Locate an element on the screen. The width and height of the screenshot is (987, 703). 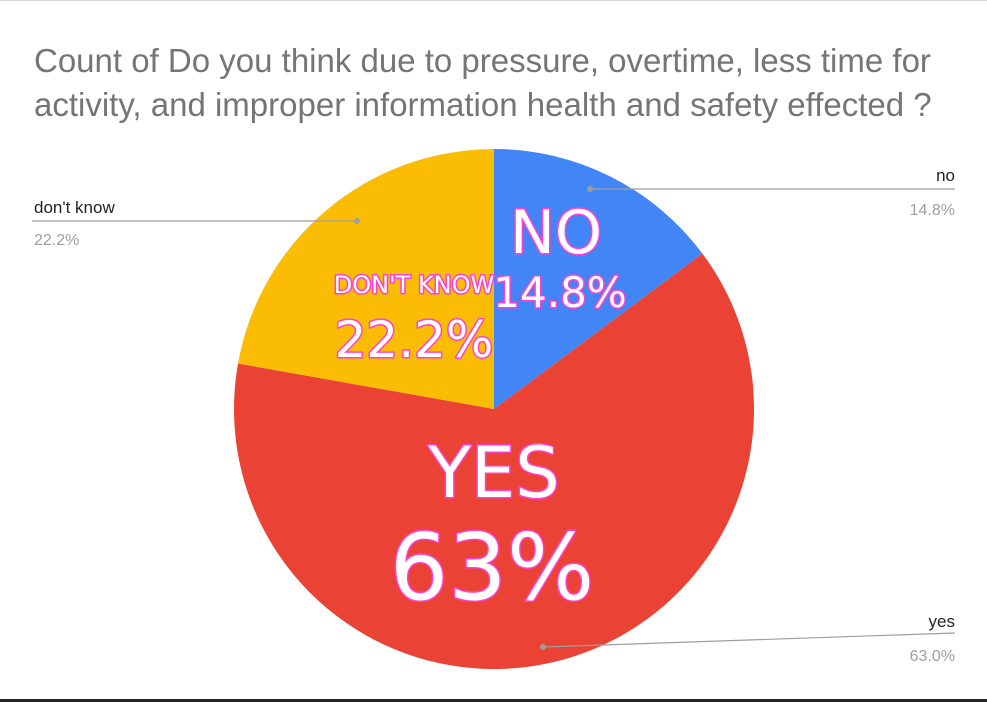
percent-label-no: 14.8% is located at coordinates (932, 210).